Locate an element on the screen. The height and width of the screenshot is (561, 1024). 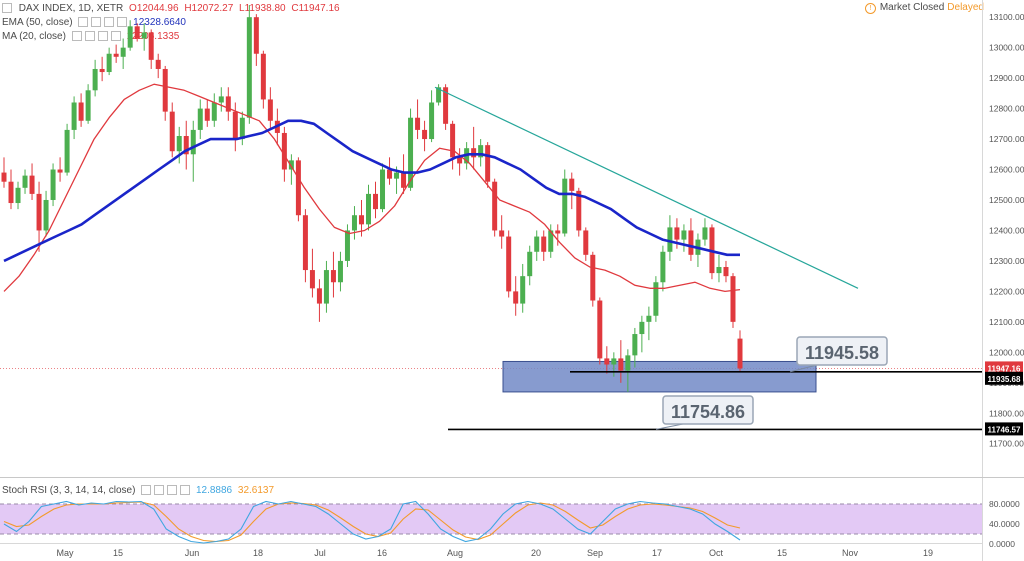
price-tick-label: 12600.00 is located at coordinates (1006, 170).